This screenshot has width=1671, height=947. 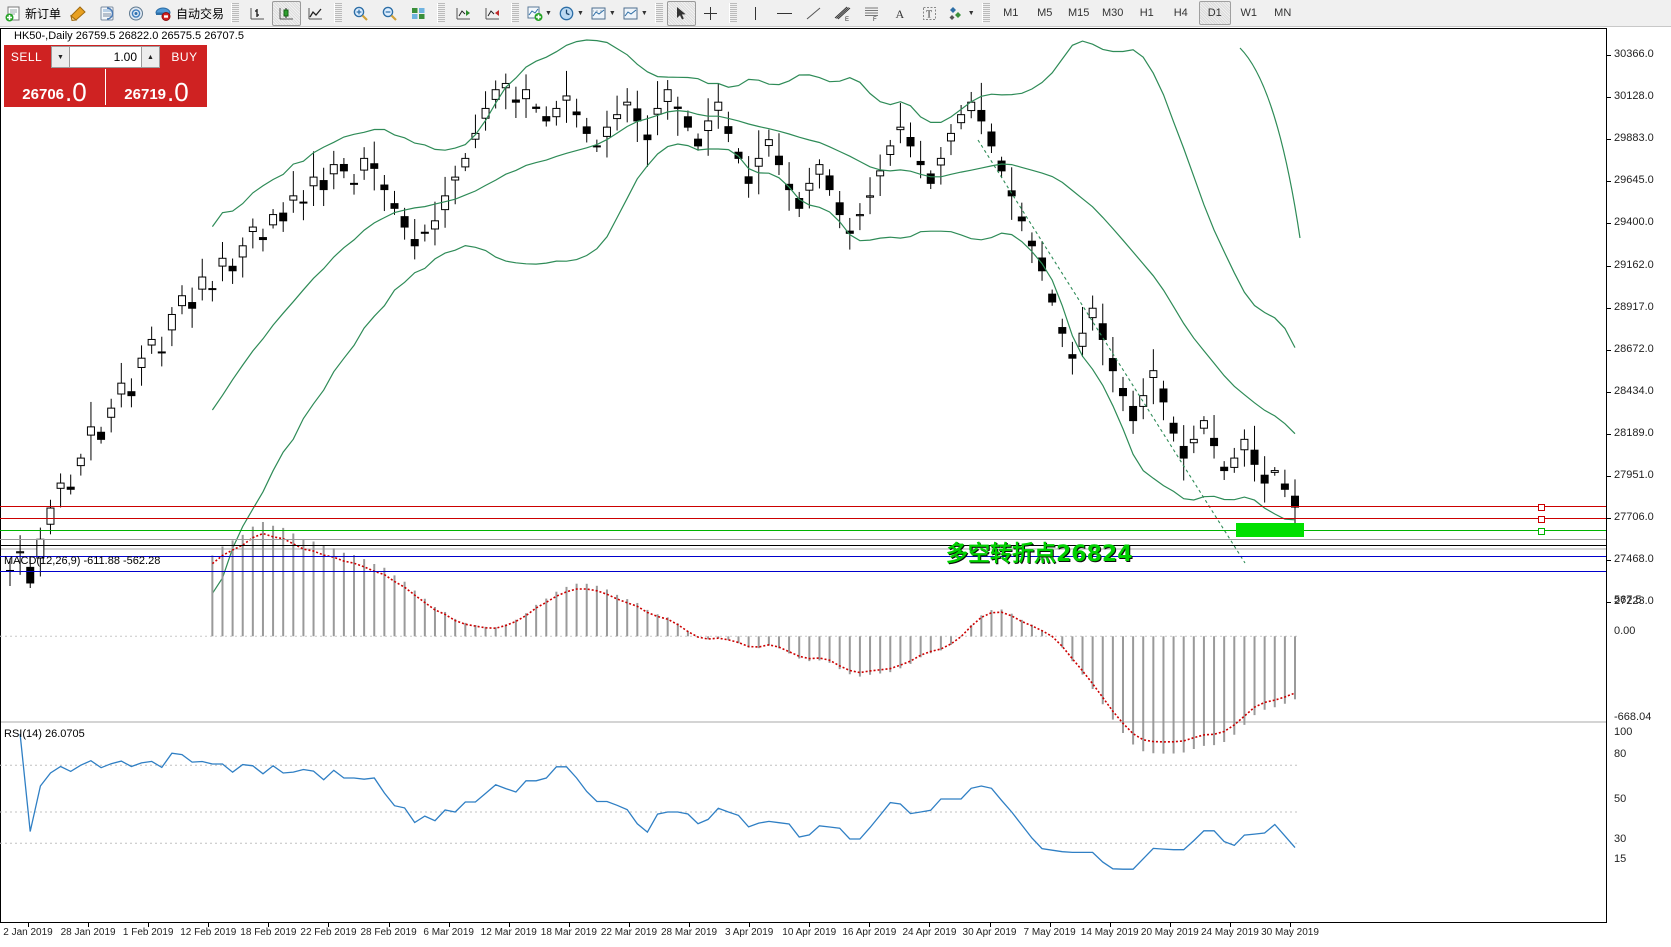 I want to click on rsi-tick: 30, so click(x=1620, y=839).